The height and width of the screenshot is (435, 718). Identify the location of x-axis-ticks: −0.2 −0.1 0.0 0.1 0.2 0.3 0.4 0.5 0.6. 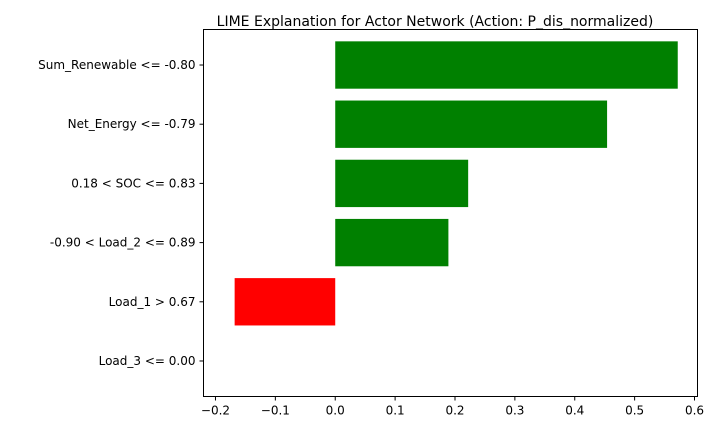
(452, 407).